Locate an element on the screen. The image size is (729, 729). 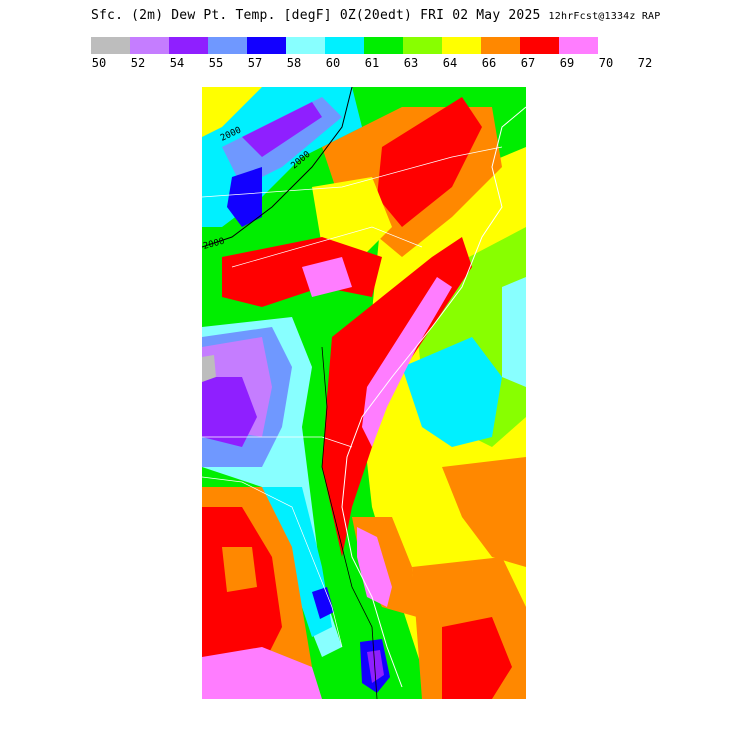
legend-tick: 54 is located at coordinates (177, 63).